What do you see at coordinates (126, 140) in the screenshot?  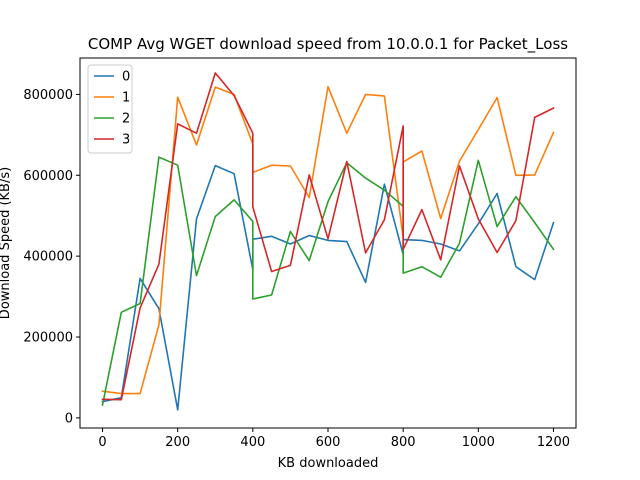 I see `legend-label-3: 3` at bounding box center [126, 140].